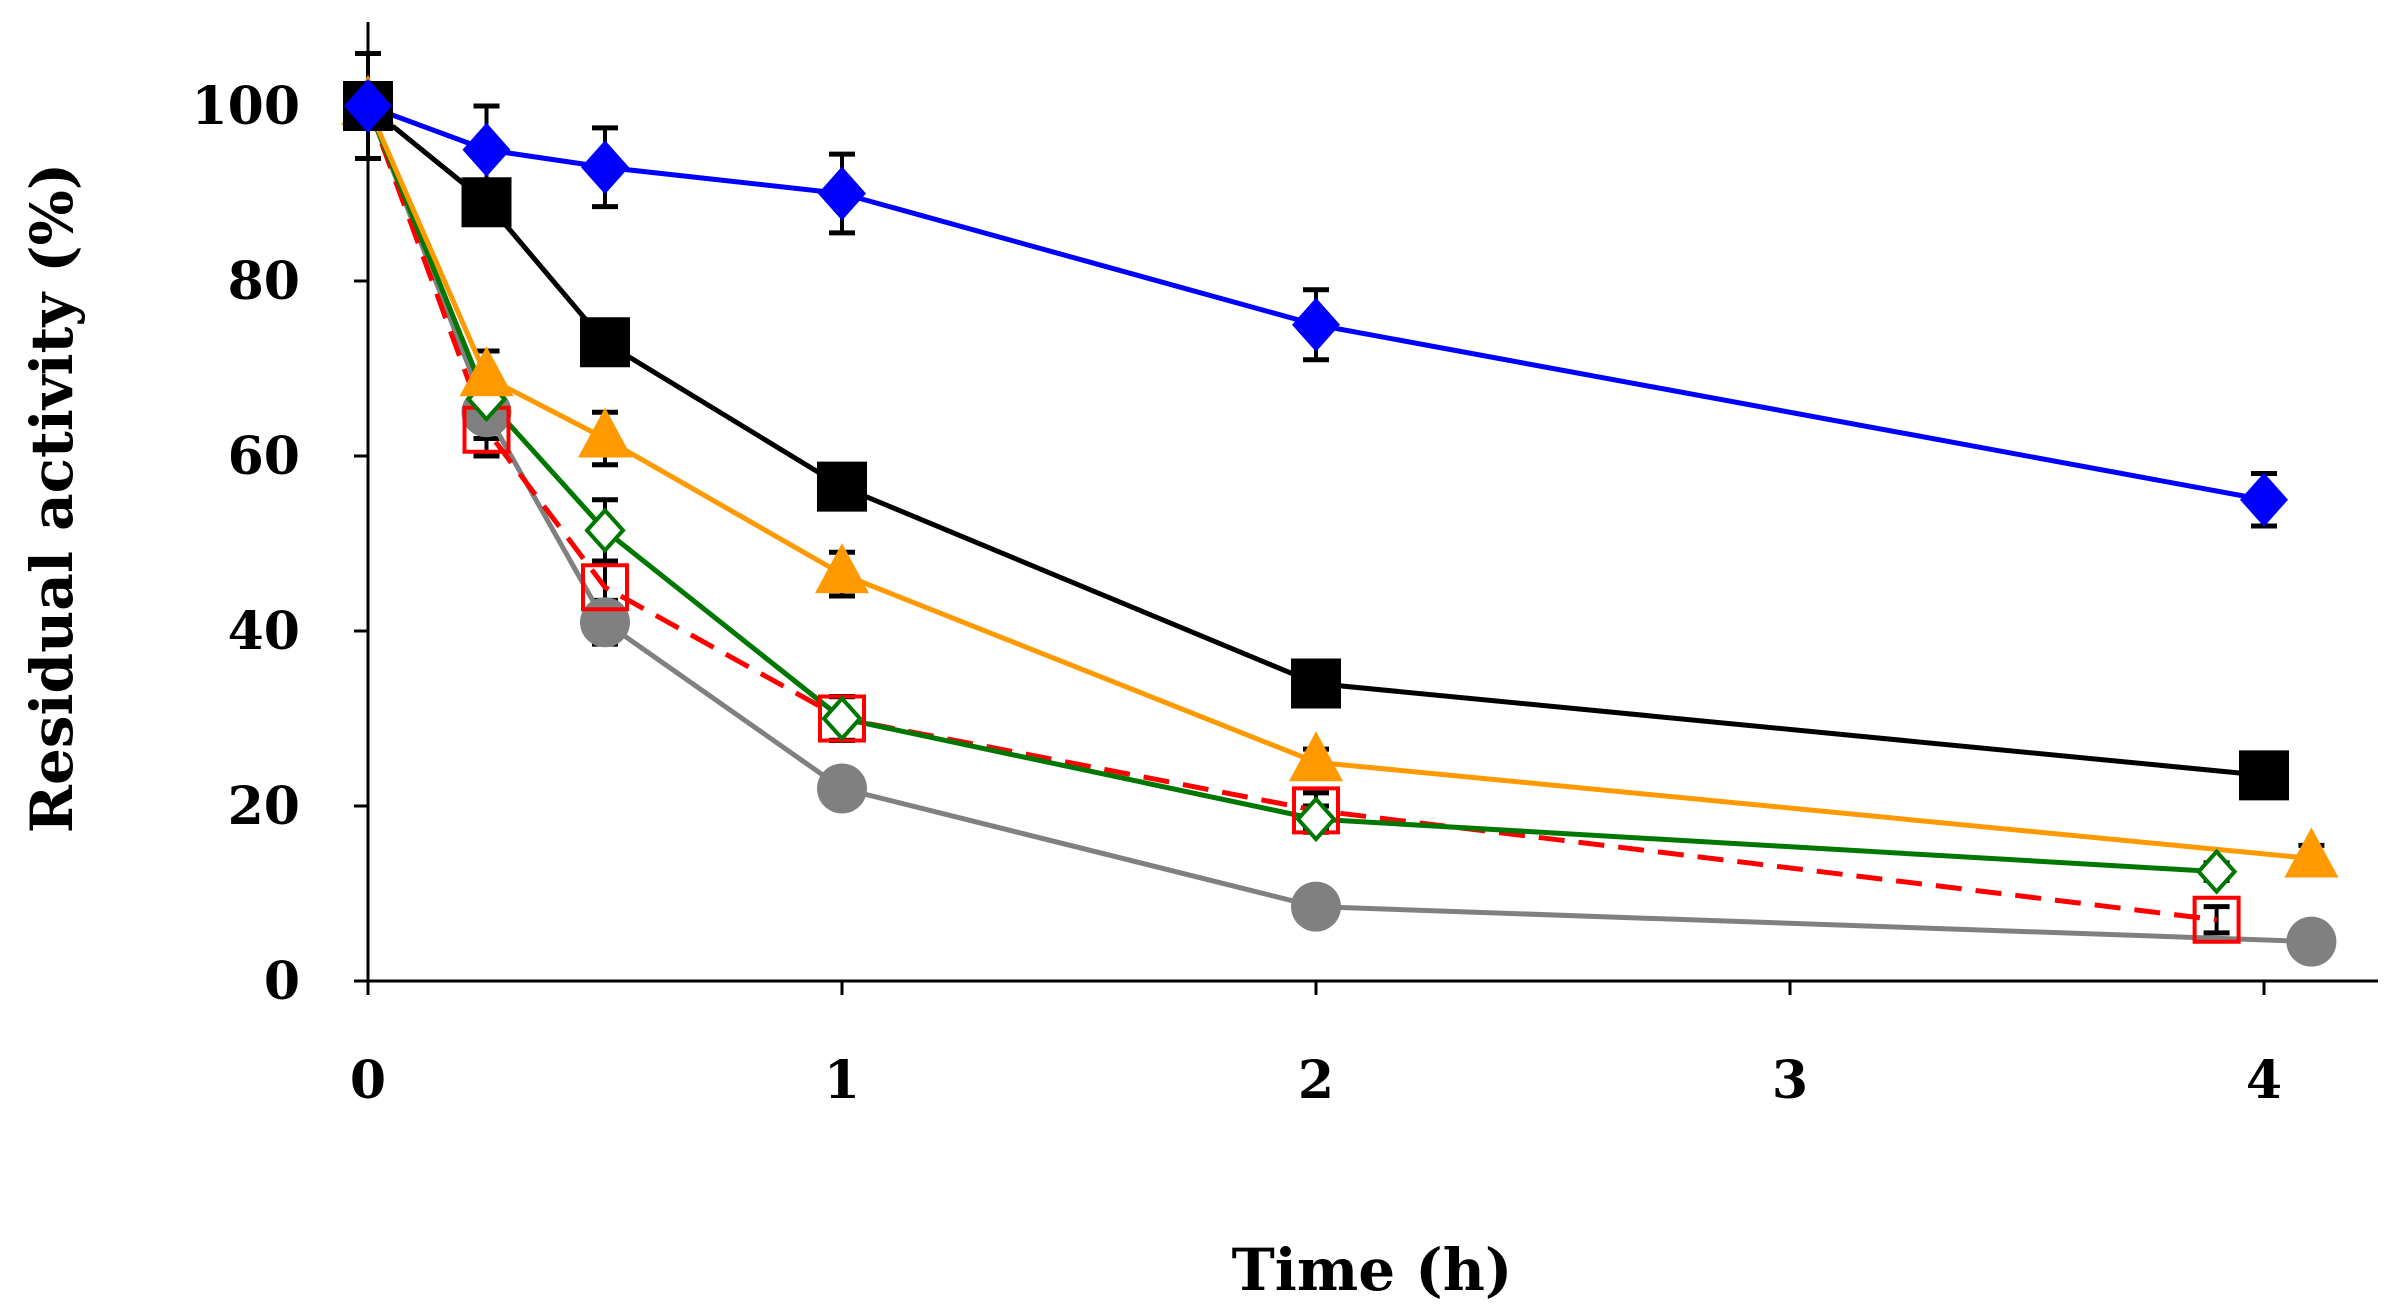  Describe the element at coordinates (2264, 1080) in the screenshot. I see `x-tick-label: 4` at that location.